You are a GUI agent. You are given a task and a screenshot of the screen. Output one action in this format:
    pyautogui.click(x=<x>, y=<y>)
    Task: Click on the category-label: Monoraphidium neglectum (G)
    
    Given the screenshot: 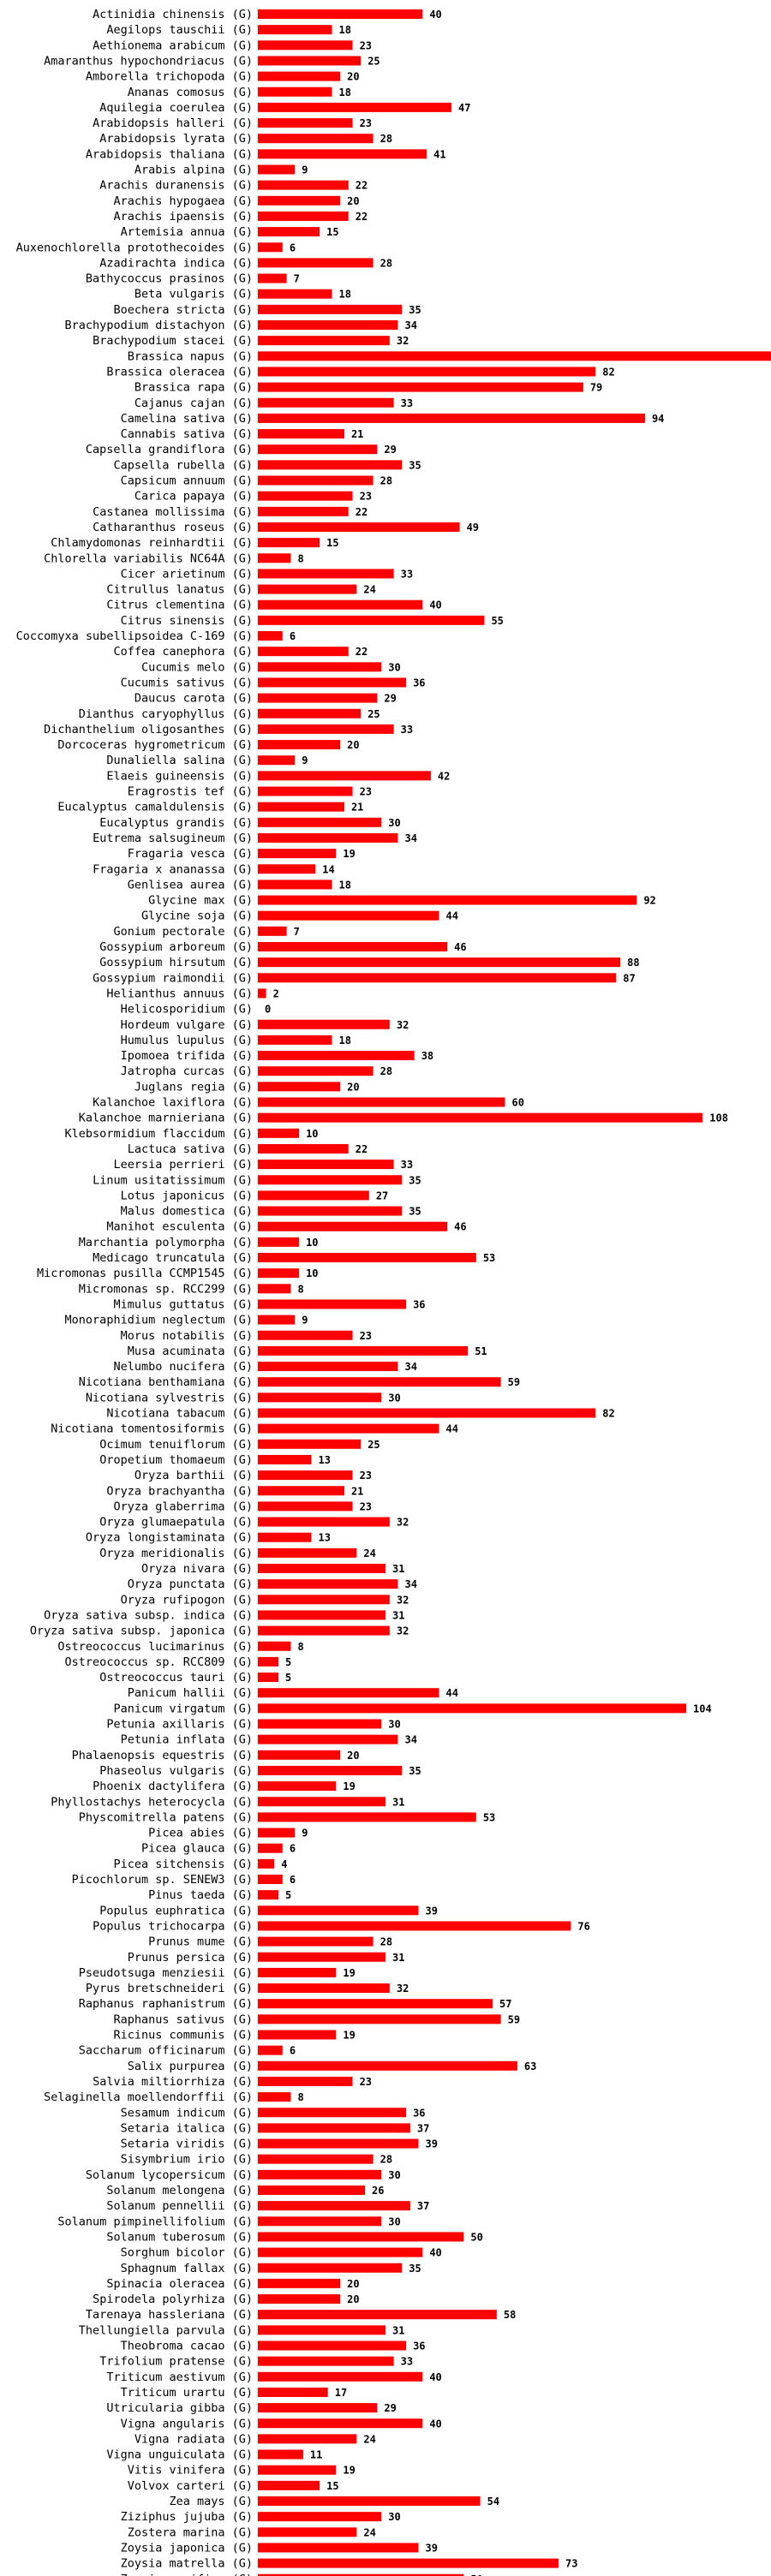 What is the action you would take?
    pyautogui.click(x=159, y=1320)
    